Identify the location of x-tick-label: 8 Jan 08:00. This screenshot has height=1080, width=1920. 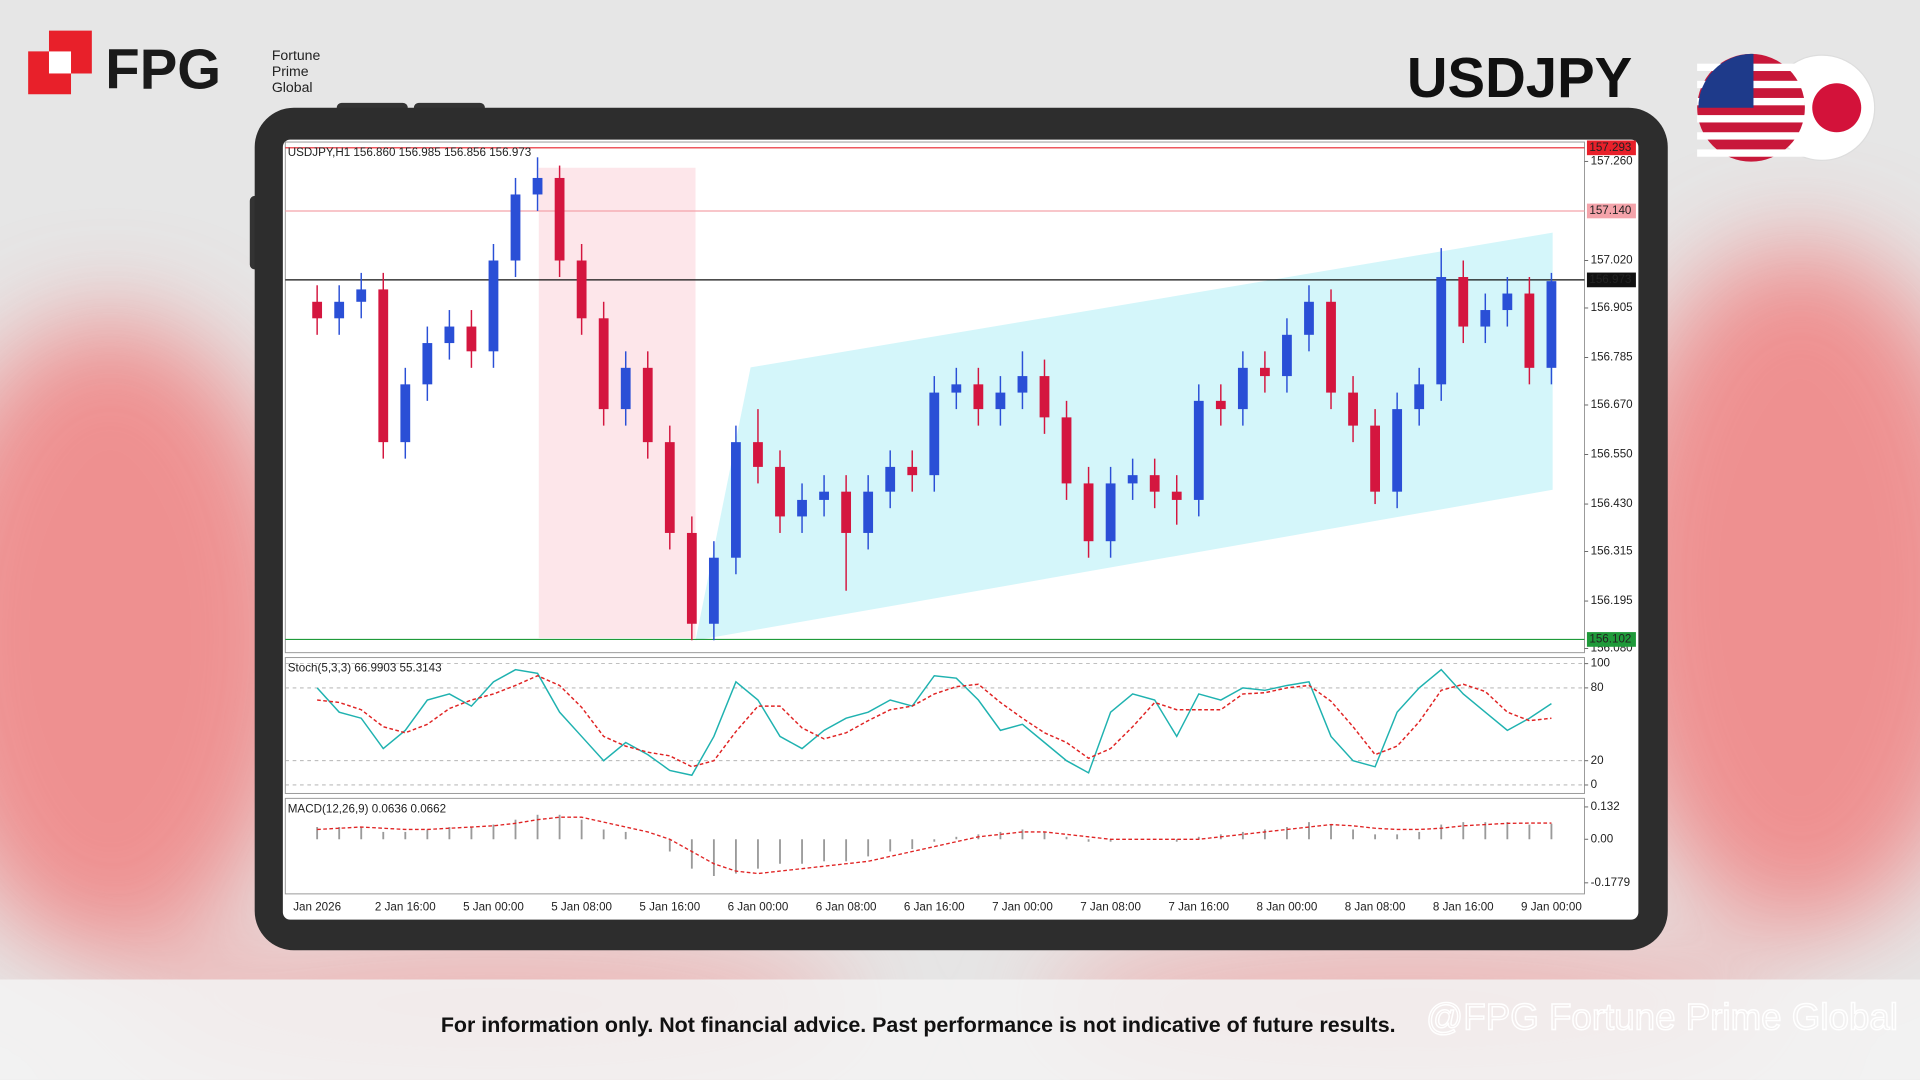
(1375, 906).